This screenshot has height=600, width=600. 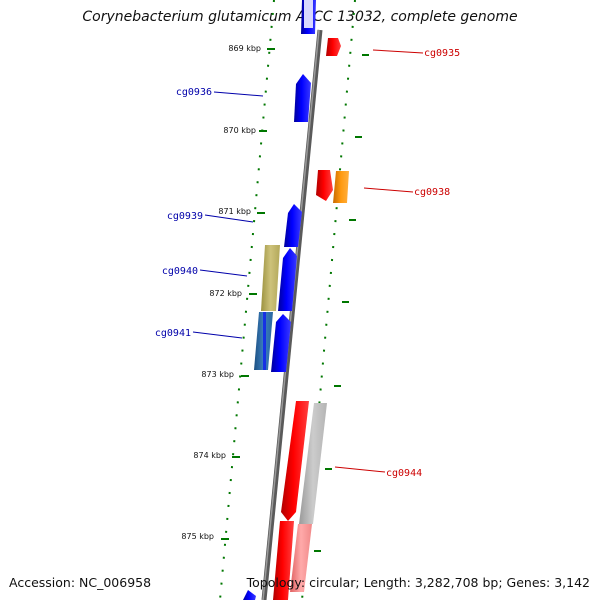 I want to click on gene-feature-top-blue, so click(x=308, y=17).